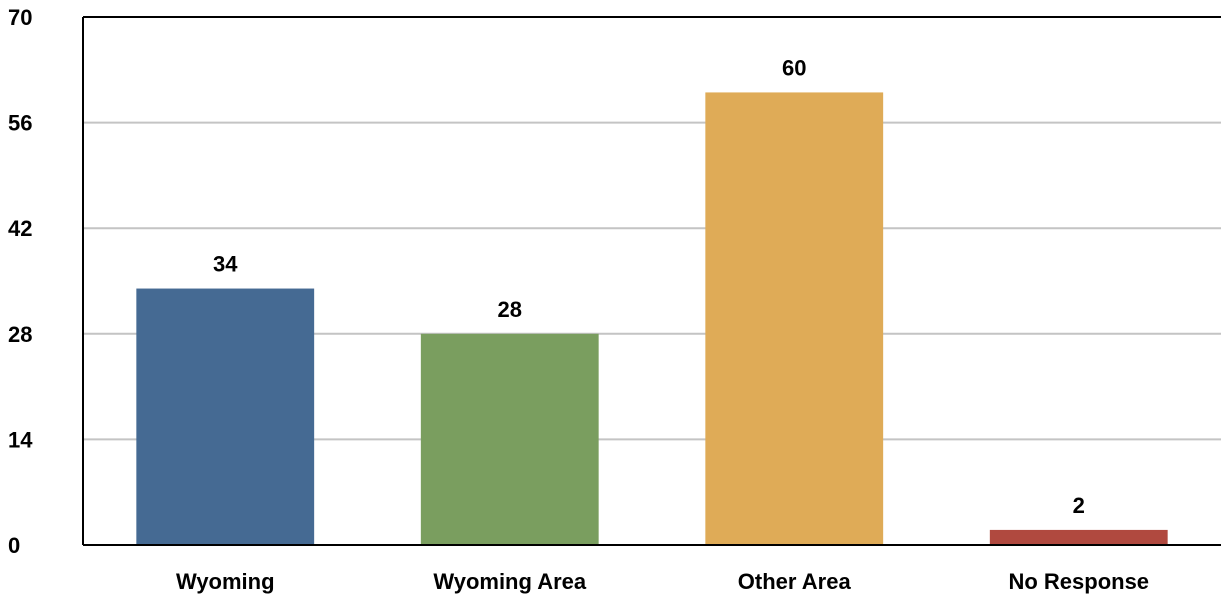 The image size is (1221, 599). I want to click on x-category-label: No Response, so click(1078, 581).